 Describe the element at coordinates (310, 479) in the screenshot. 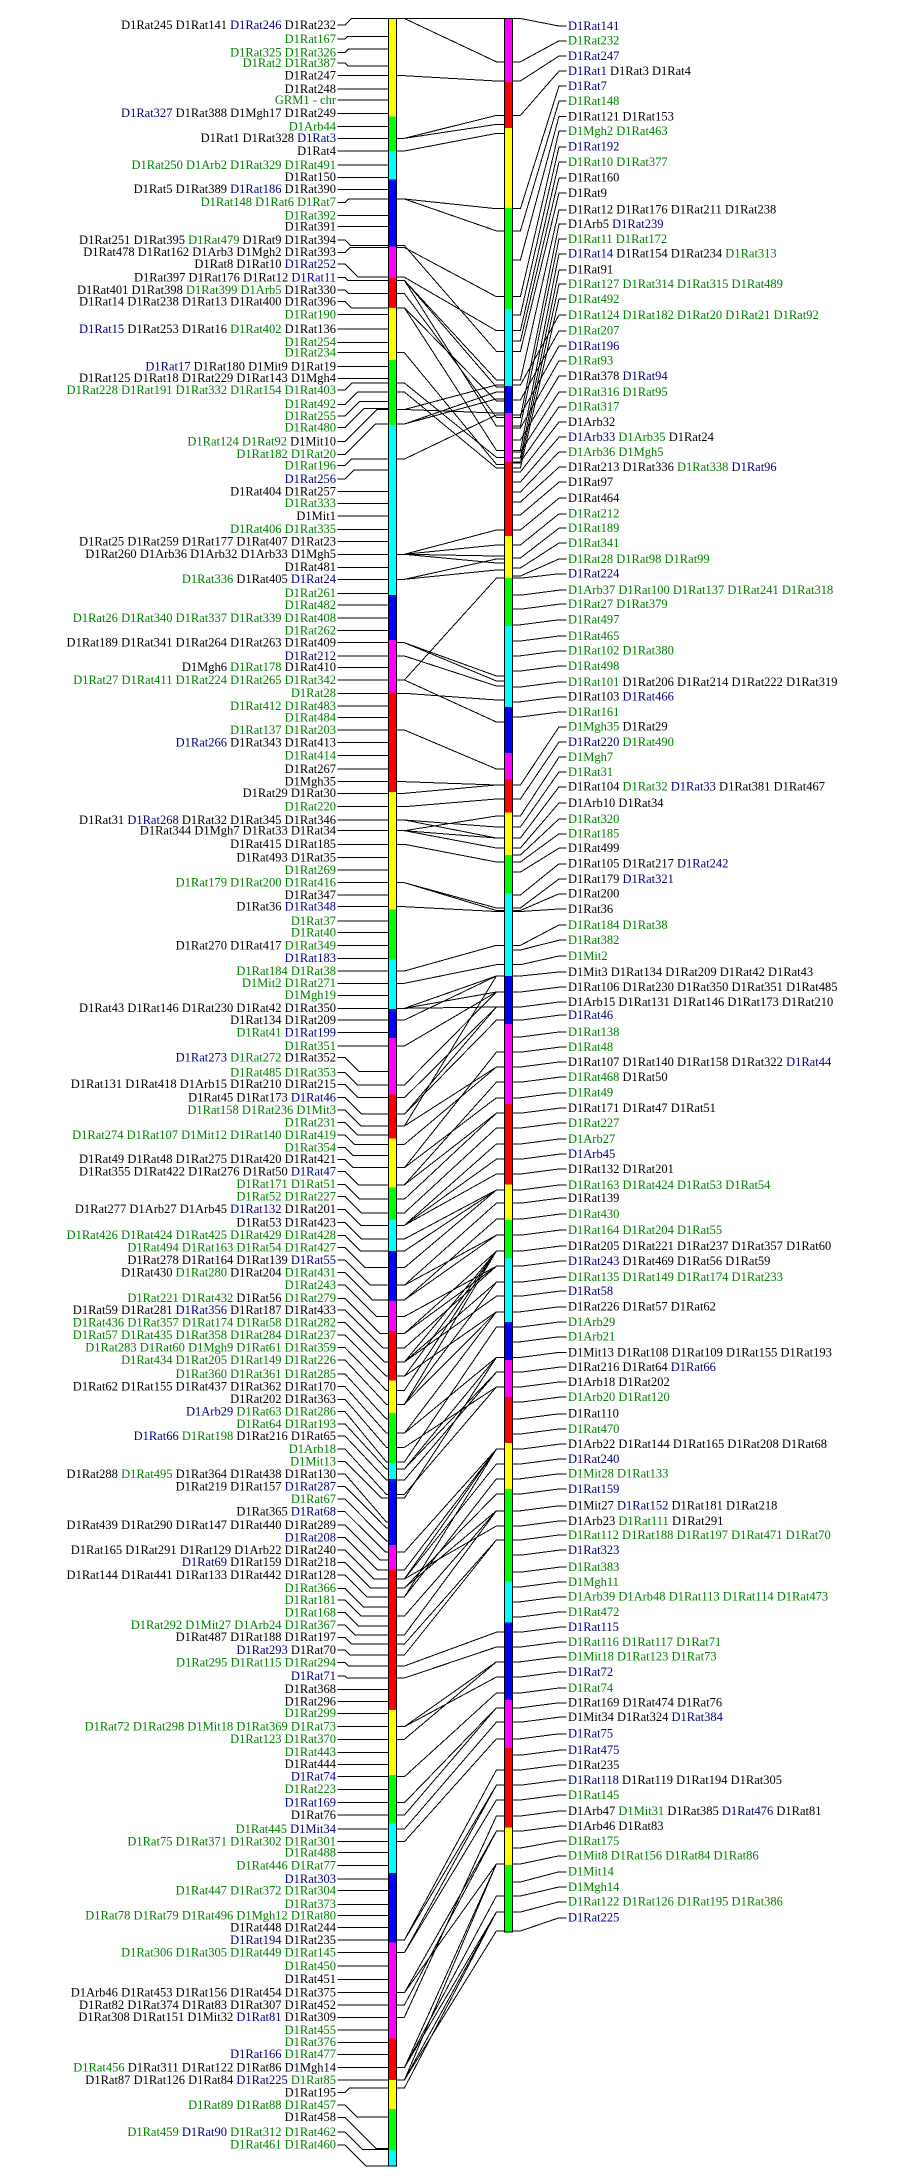

I see `svg-text: D1Rat256` at that location.